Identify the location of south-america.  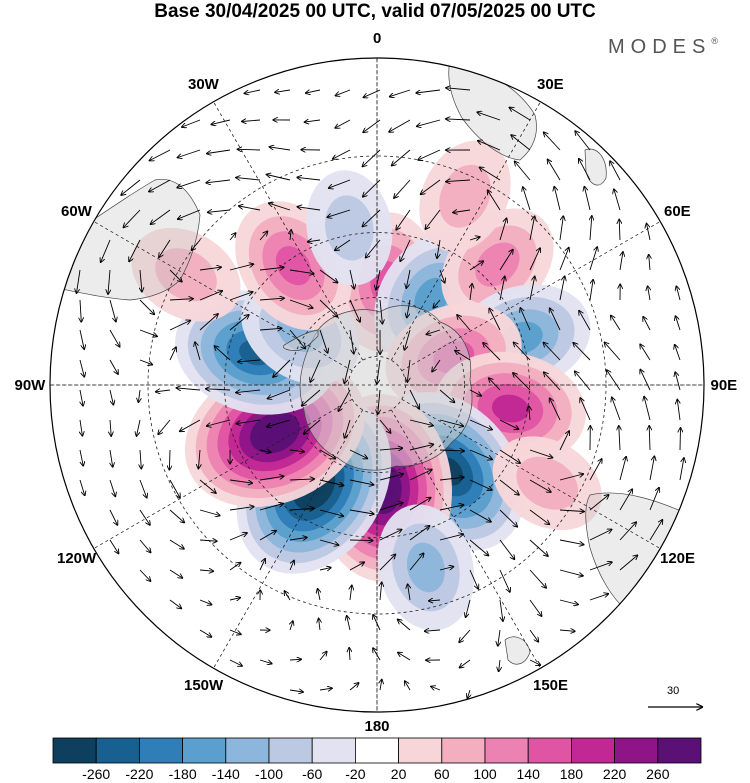
(125, 239).